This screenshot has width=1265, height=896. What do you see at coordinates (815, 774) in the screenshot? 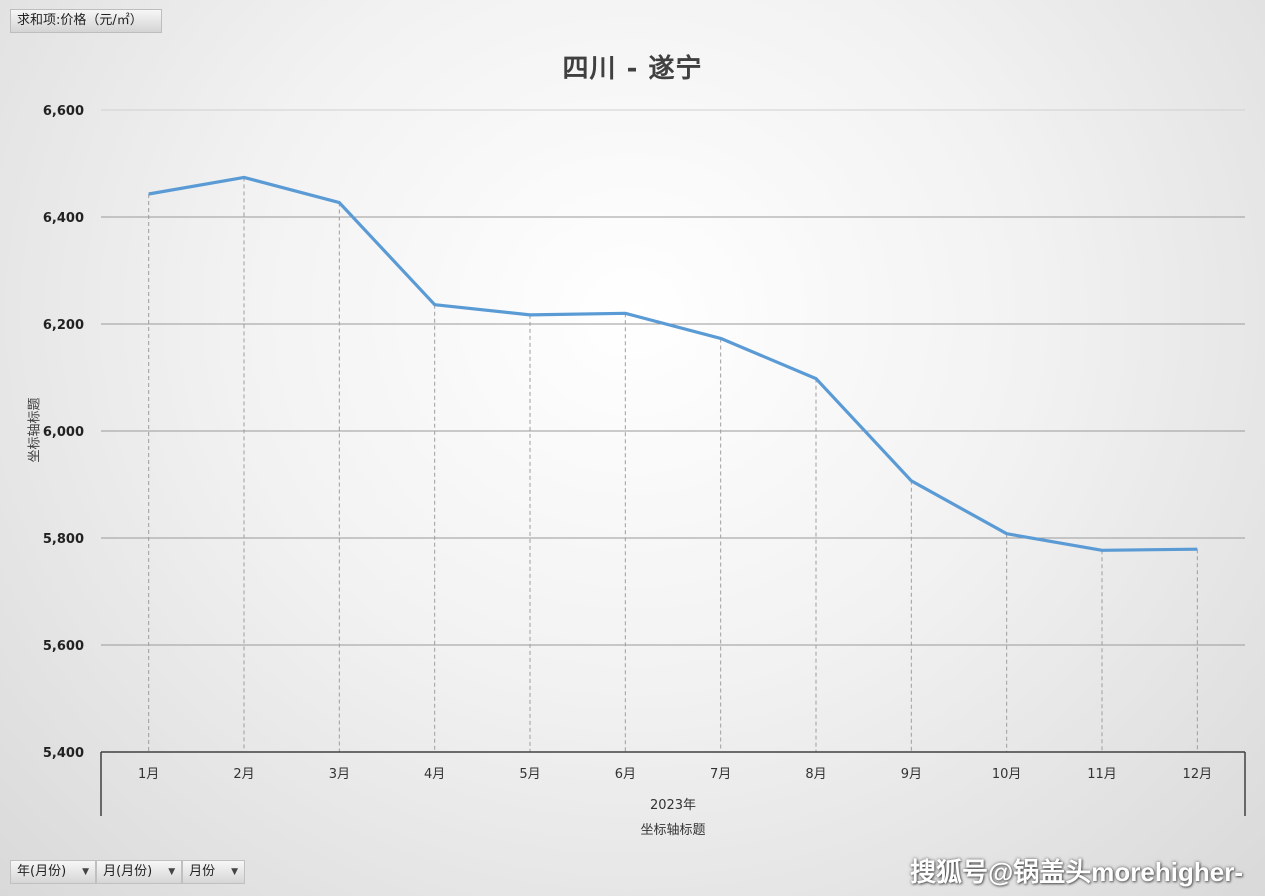
I see `x-tick-label: 8月` at bounding box center [815, 774].